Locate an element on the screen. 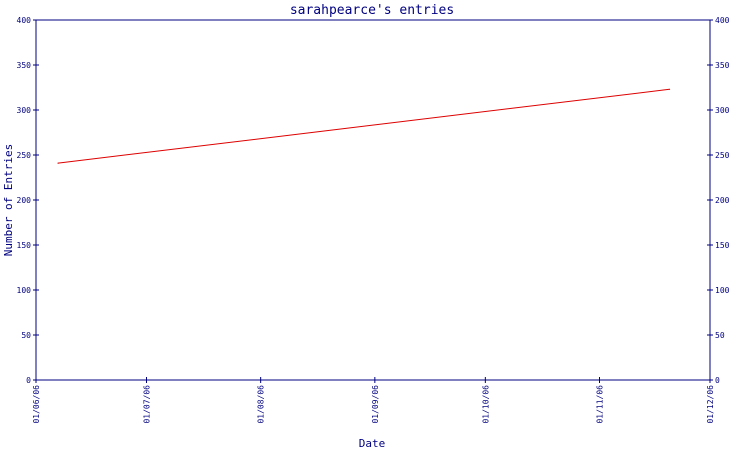 The width and height of the screenshot is (750, 450). x-tick-label: 01/11/06 is located at coordinates (600, 404).